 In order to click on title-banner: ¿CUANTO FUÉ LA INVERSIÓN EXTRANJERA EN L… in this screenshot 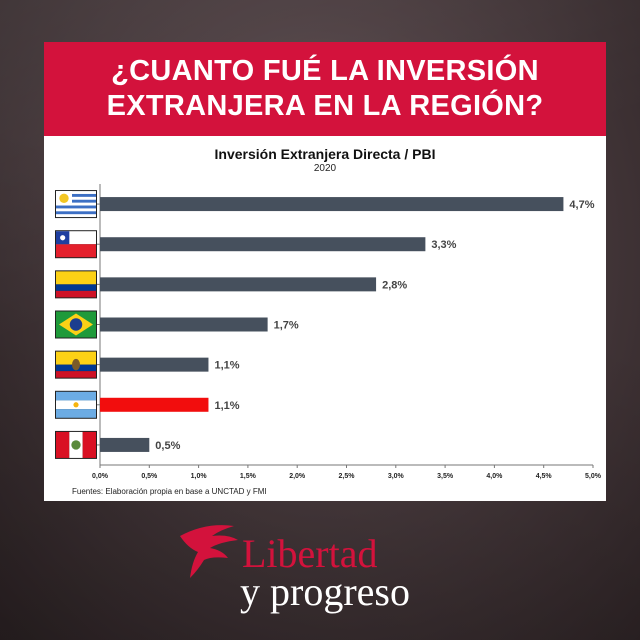, I will do `click(325, 89)`.